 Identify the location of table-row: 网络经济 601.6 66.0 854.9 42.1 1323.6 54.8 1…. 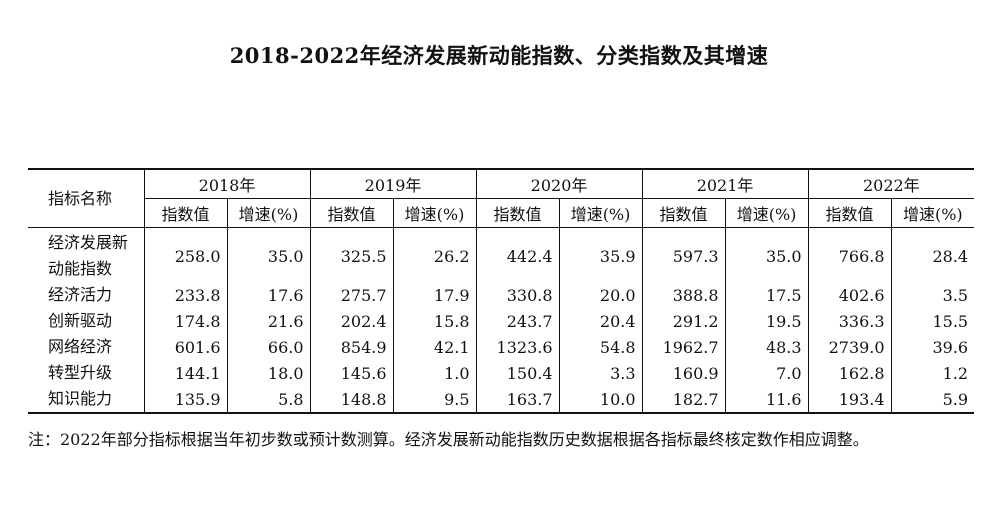
(501, 347).